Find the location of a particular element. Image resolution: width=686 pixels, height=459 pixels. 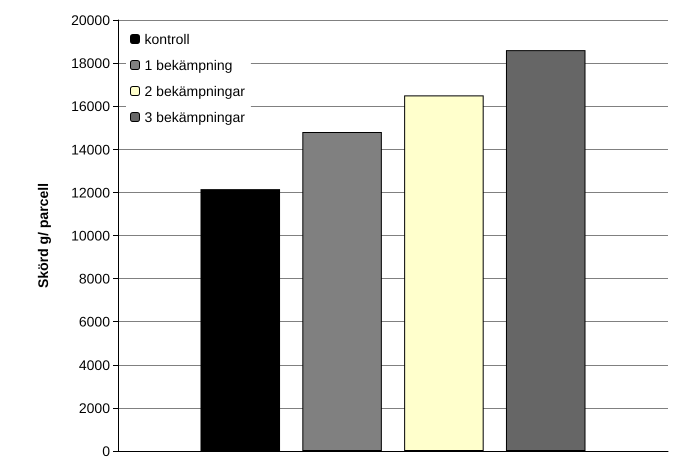

legend-label: 3 bekämpningar is located at coordinates (195, 117).